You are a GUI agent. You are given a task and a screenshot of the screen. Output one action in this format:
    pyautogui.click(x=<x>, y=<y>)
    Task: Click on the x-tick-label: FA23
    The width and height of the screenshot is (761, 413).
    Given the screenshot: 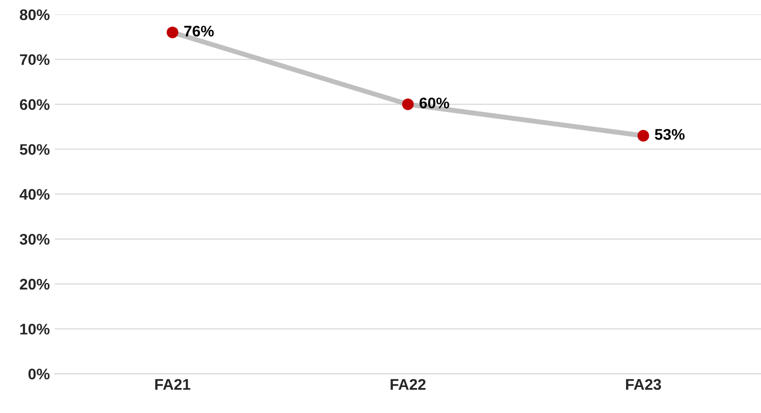 What is the action you would take?
    pyautogui.click(x=644, y=384)
    